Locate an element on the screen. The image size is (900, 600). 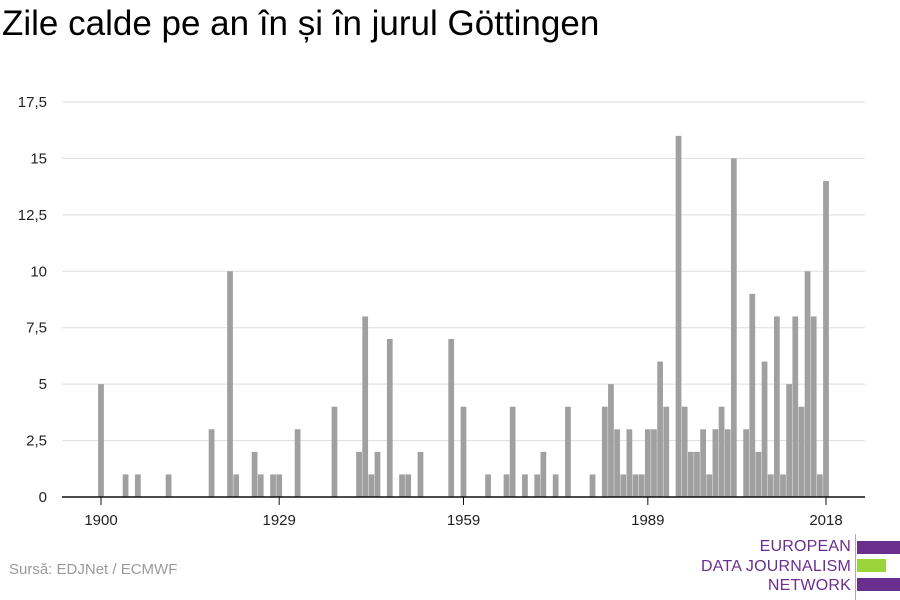
bar-1950 is located at coordinates (408, 485).